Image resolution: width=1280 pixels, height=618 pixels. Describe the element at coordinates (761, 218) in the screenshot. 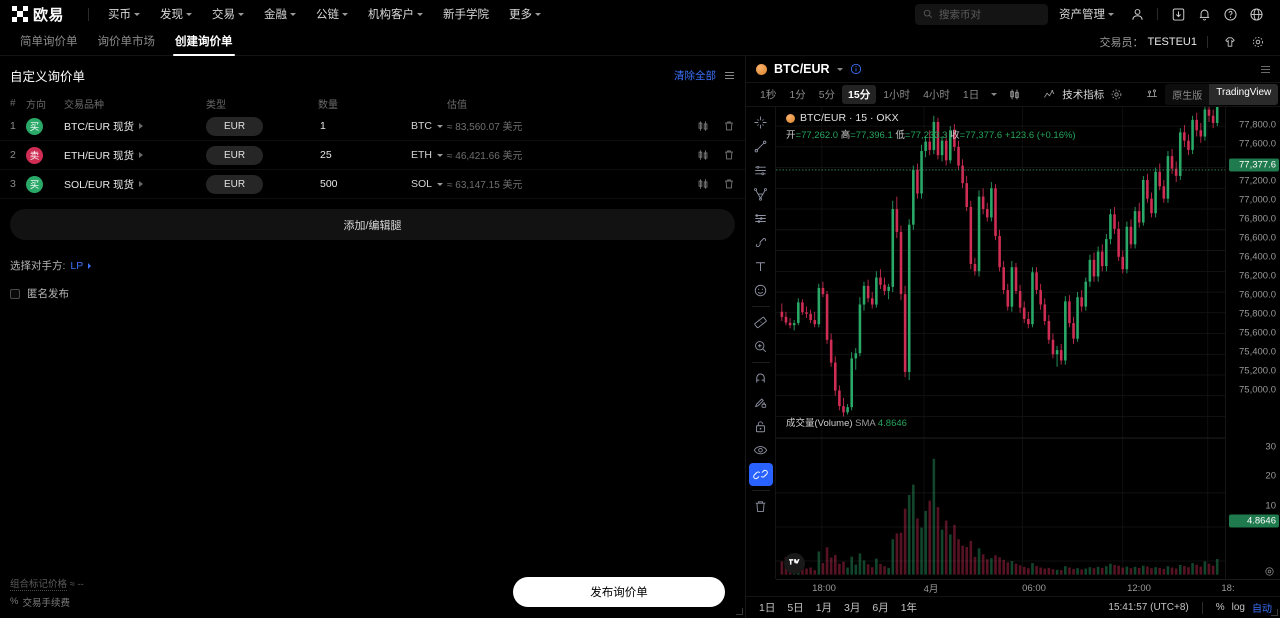

I see `fib-retracement-icon` at that location.